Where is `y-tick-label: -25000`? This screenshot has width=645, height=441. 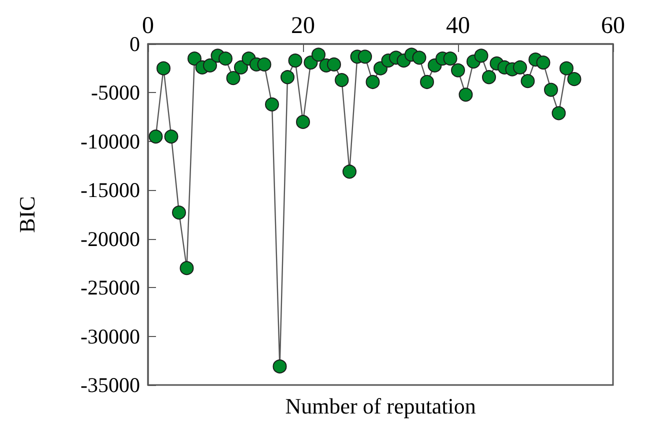
y-tick-label: -25000 is located at coordinates (110, 288).